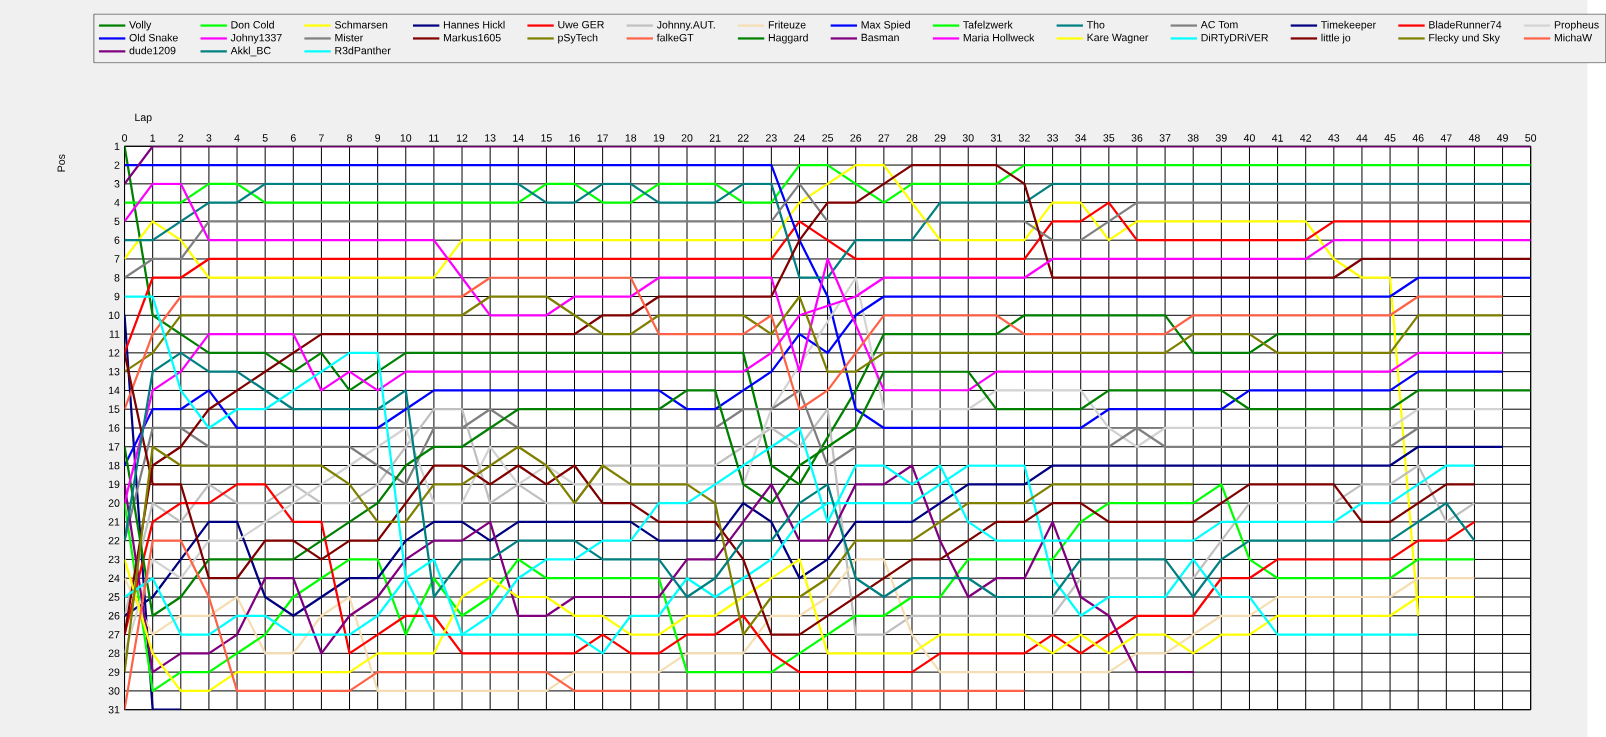  Describe the element at coordinates (117, 259) in the screenshot. I see `y-tick-label: 7` at that location.